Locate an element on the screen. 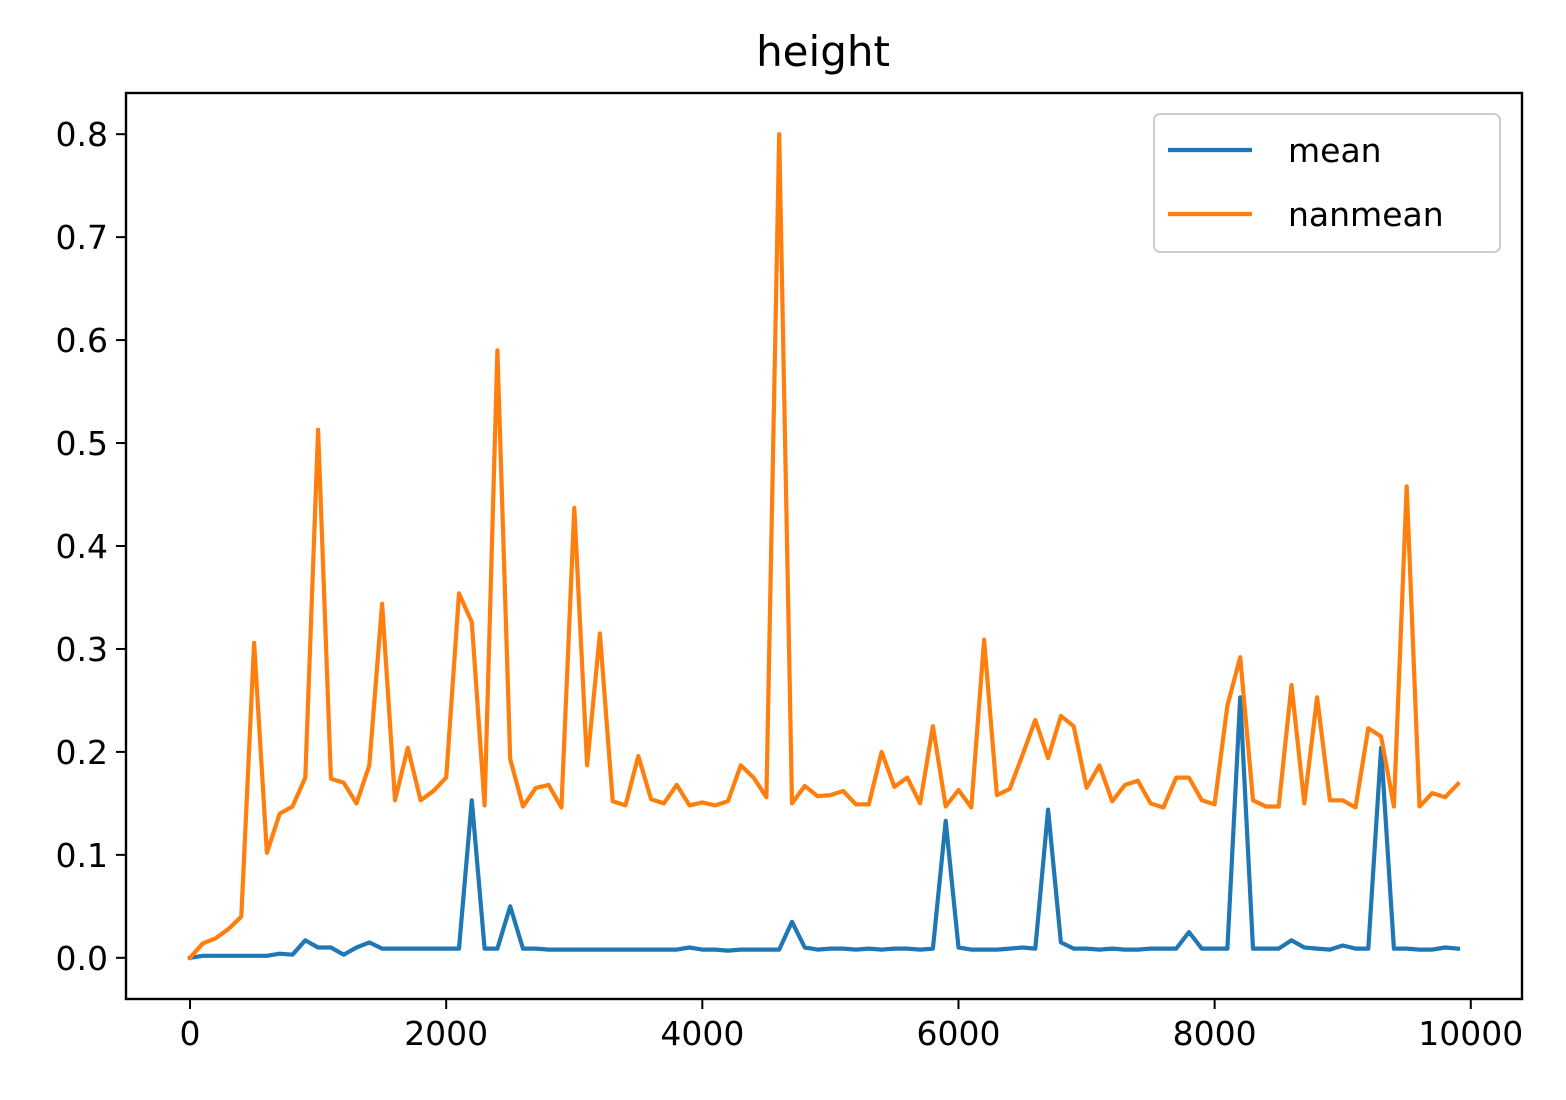 The width and height of the screenshot is (1566, 1100). x-tick-label: 10000 is located at coordinates (1470, 1033).